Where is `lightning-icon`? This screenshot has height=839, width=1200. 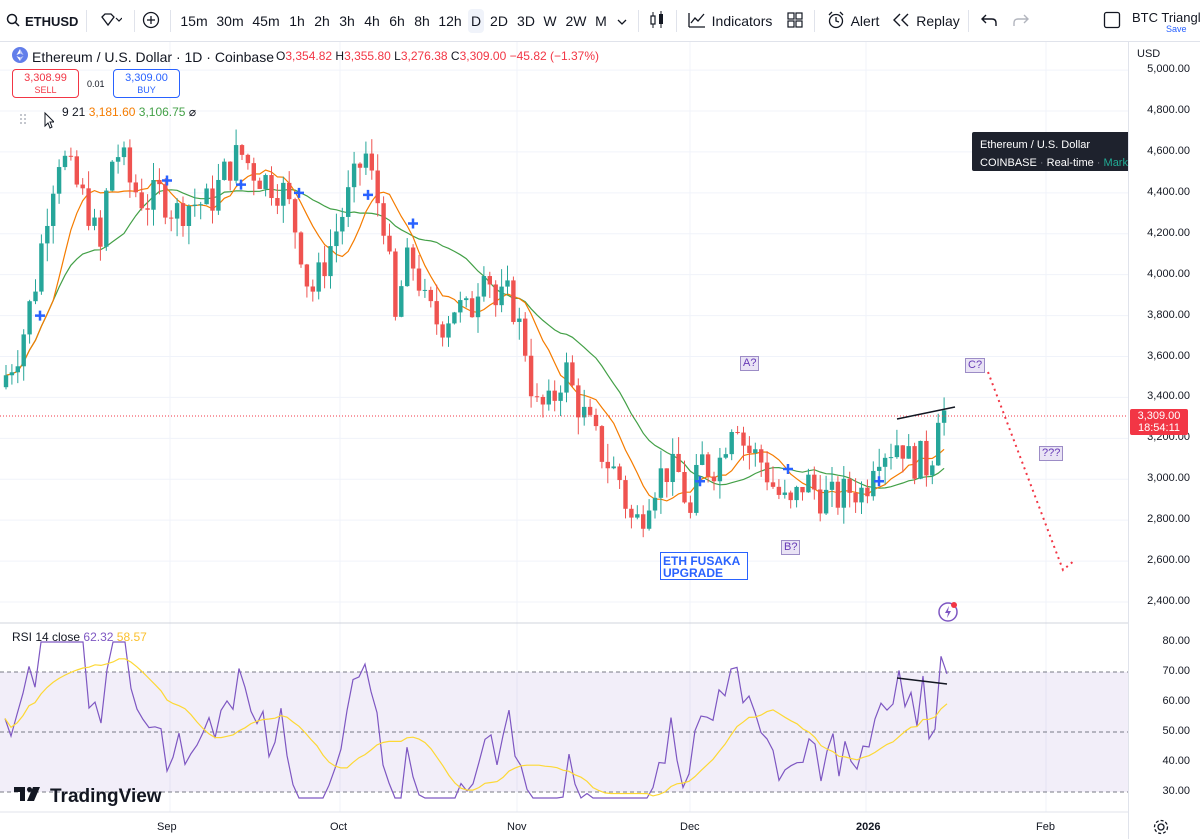
lightning-icon is located at coordinates (948, 612).